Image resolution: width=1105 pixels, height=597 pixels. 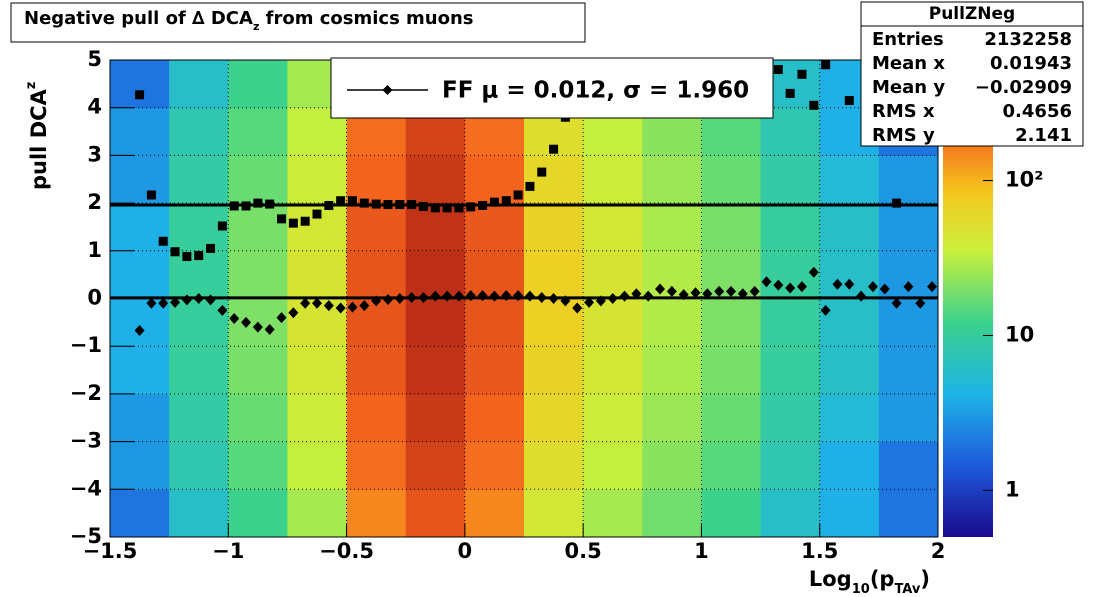 I want to click on y-tick-label: −1, so click(x=86, y=345).